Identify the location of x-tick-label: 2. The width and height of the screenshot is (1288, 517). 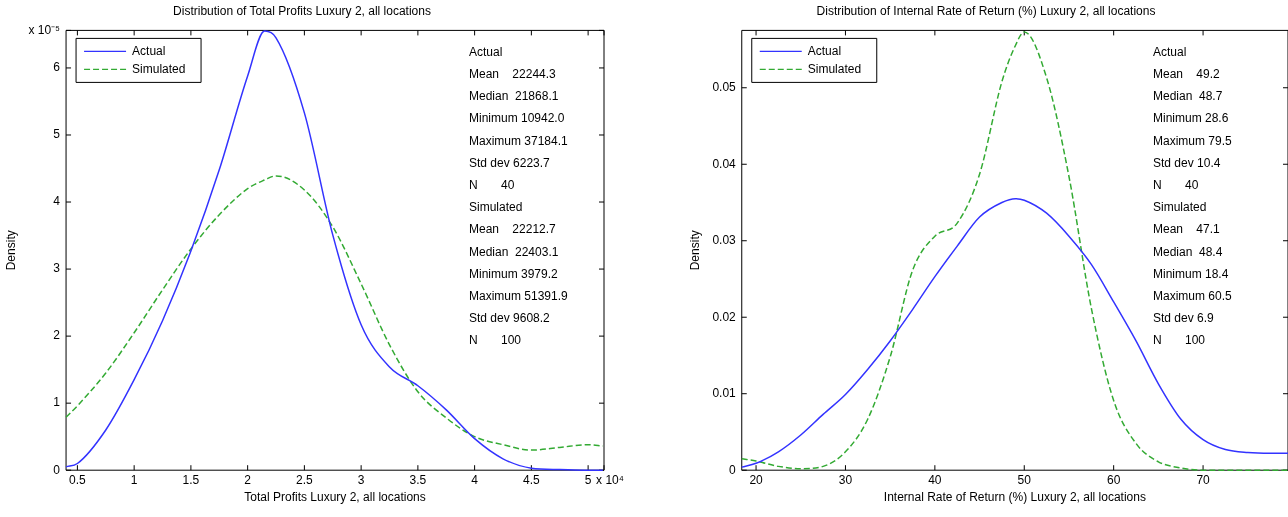
(248, 479).